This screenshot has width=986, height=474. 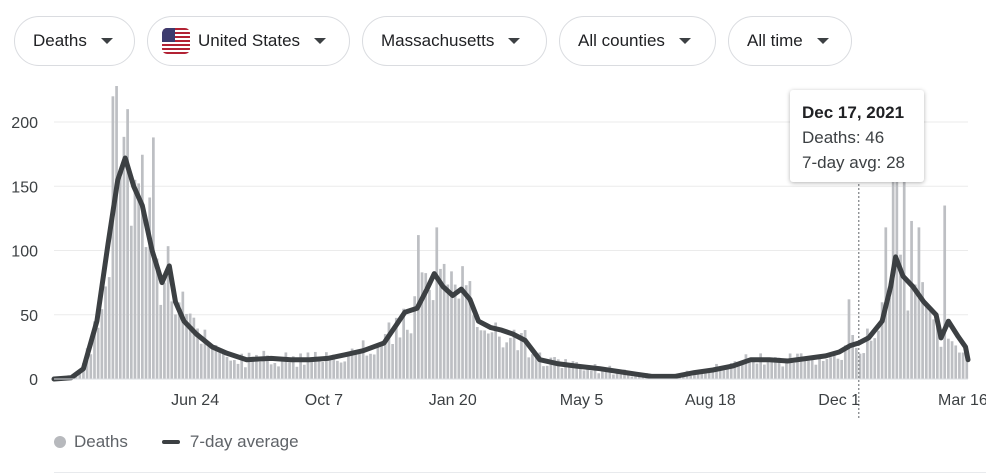 I want to click on x-tick-label: Jan 20, so click(x=453, y=400).